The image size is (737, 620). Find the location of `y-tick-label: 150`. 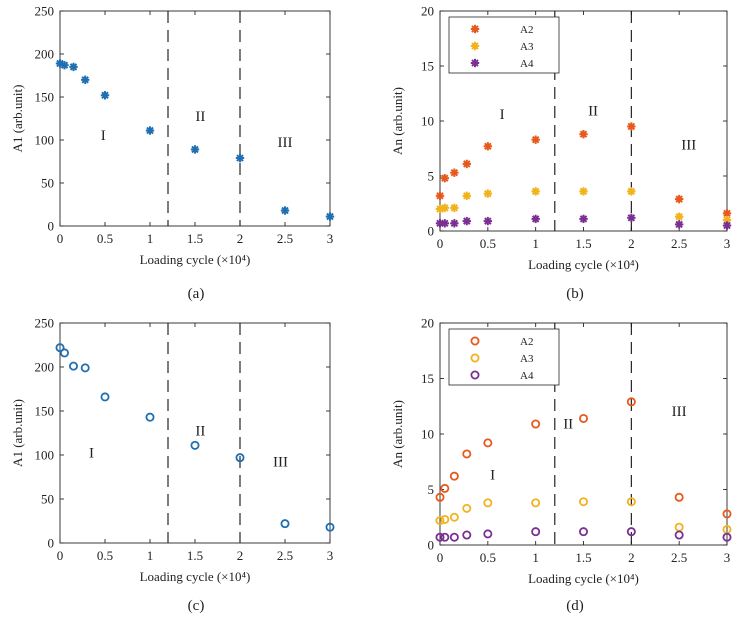

y-tick-label: 150 is located at coordinates (45, 411).